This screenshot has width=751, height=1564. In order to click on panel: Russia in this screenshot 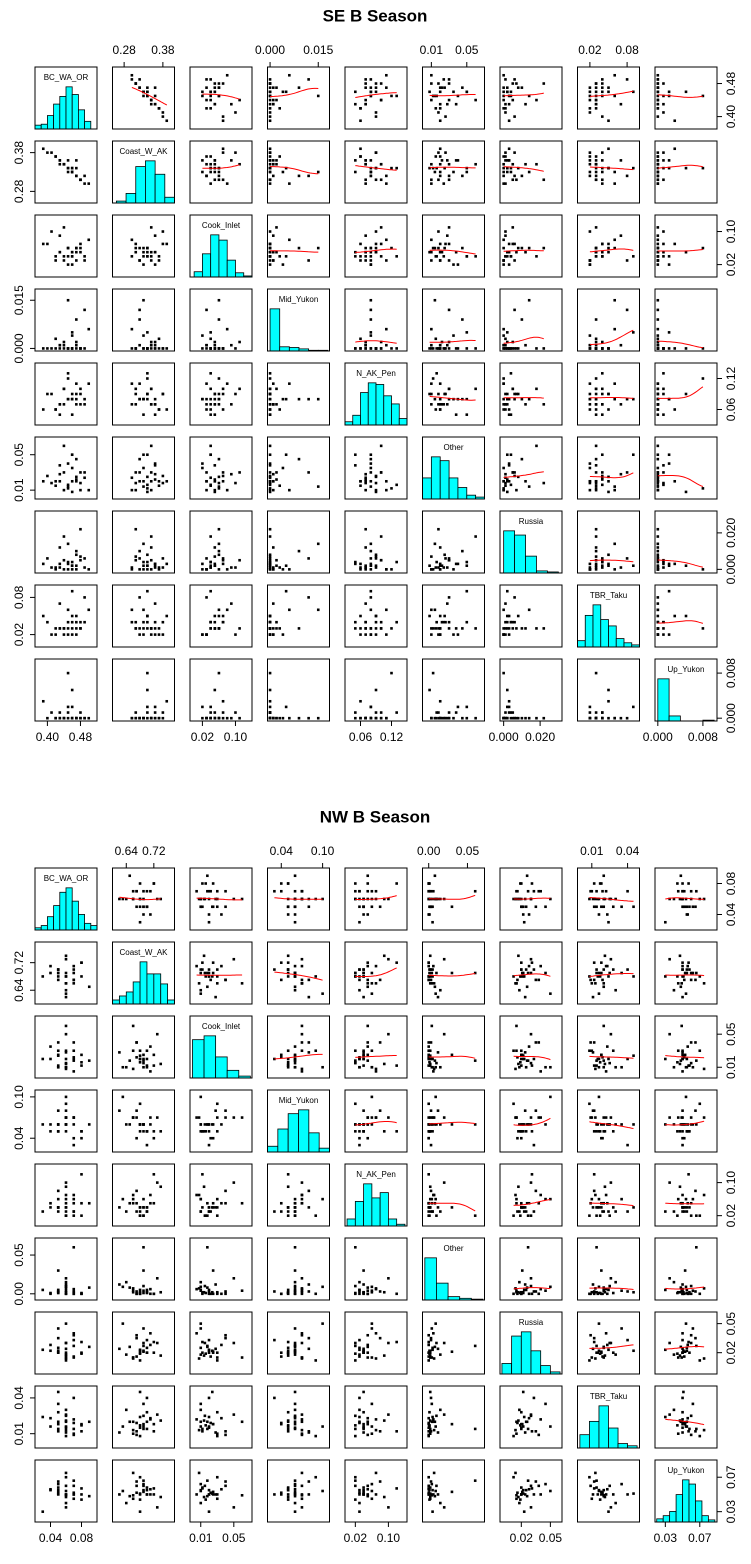, I will do `click(531, 1343)`.